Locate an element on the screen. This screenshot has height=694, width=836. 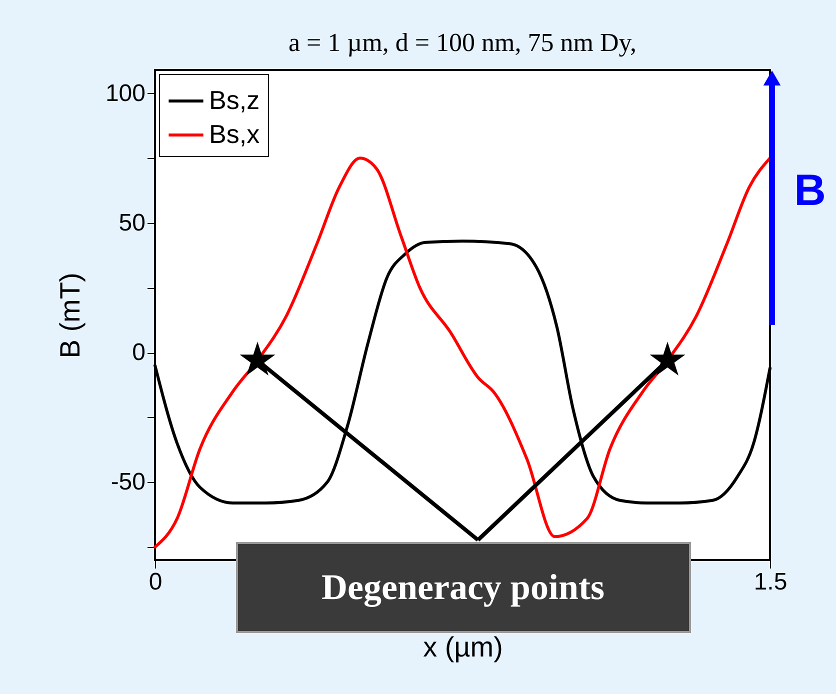
legend-label: Bs,x is located at coordinates (234, 134).